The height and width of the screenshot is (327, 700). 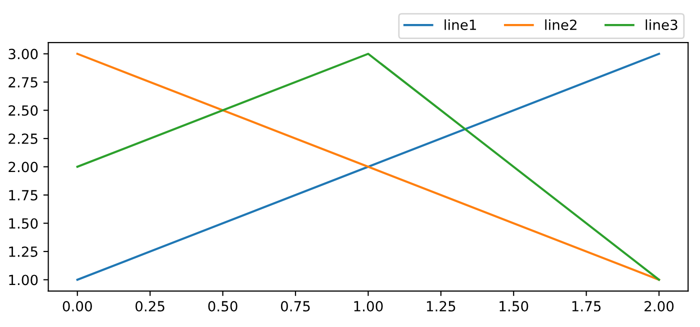 What do you see at coordinates (77, 306) in the screenshot?
I see `x-tick-label: 0.00` at bounding box center [77, 306].